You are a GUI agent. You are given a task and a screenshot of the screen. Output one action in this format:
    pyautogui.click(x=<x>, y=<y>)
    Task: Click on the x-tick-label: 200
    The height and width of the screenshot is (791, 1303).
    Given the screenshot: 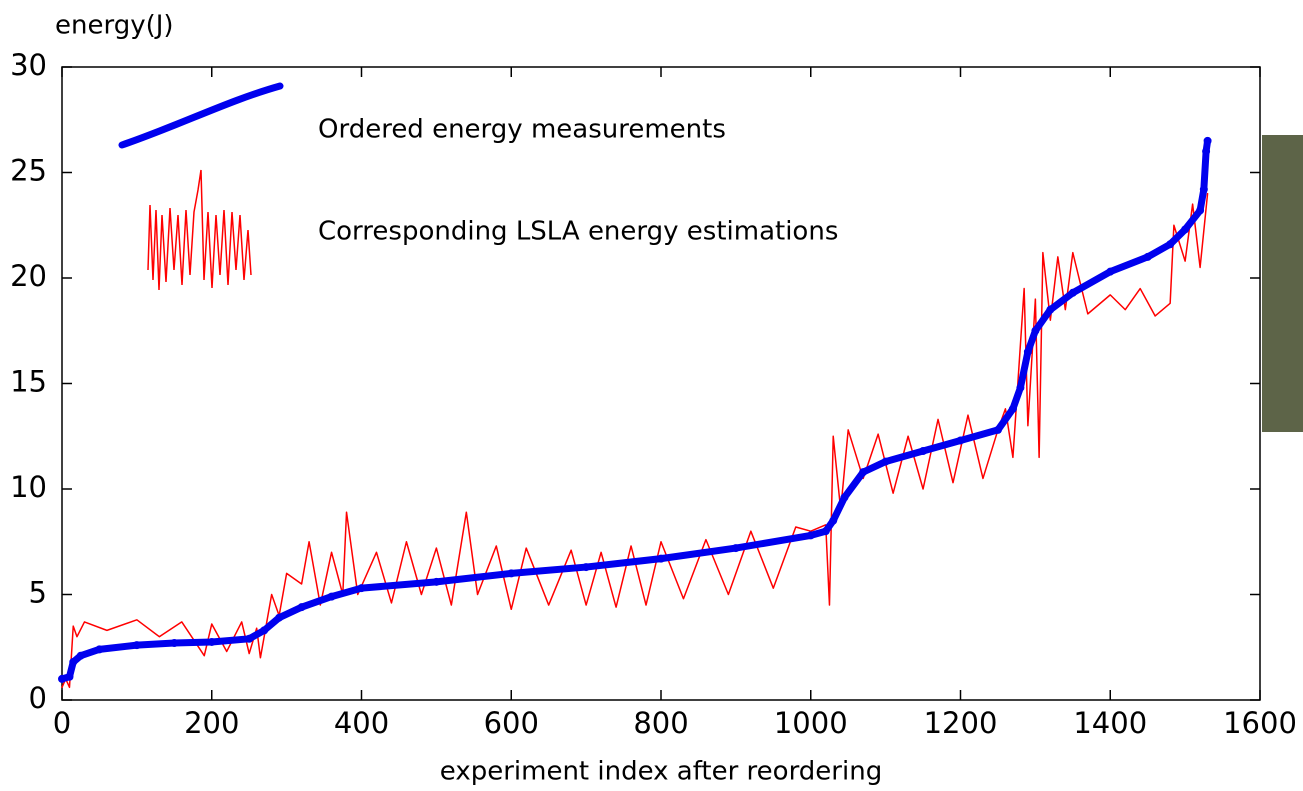 What is the action you would take?
    pyautogui.click(x=211, y=723)
    